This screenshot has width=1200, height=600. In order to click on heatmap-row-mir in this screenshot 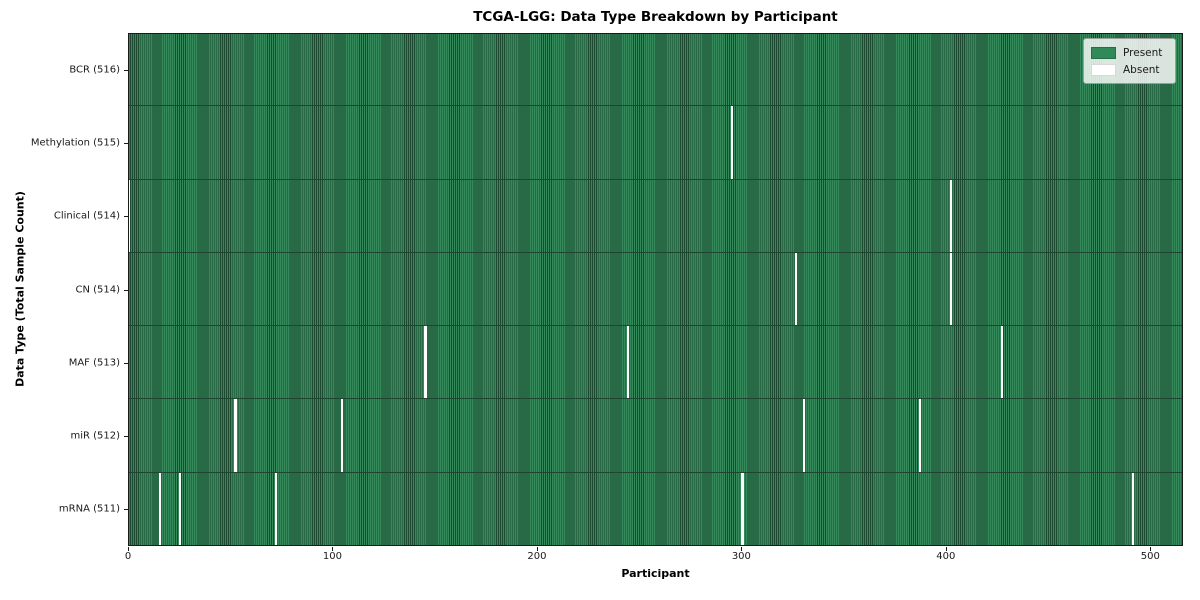, I will do `click(655, 436)`.